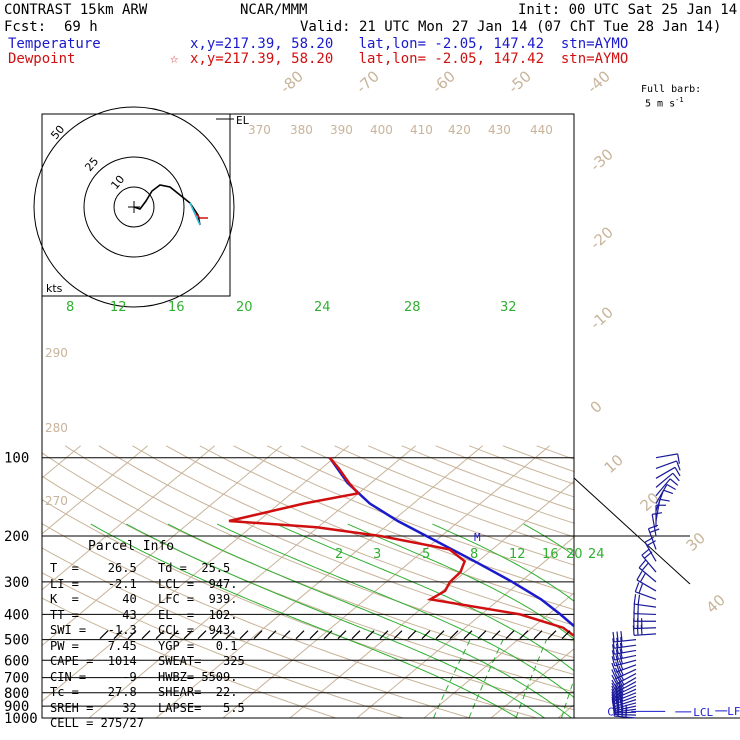 The image size is (740, 740). What do you see at coordinates (118, 307) in the screenshot?
I see `moist-adiabat-label: 12` at bounding box center [118, 307].